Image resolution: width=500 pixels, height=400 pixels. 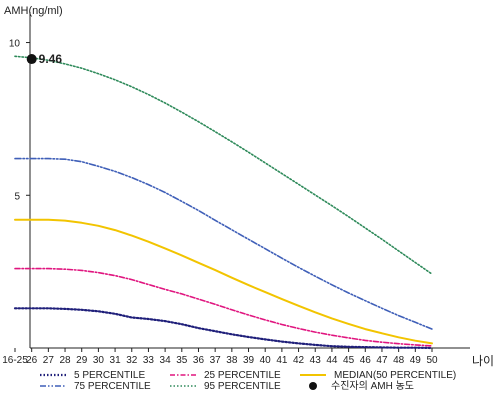 What do you see at coordinates (132, 360) in the screenshot?
I see `x-tick-label: 32` at bounding box center [132, 360].